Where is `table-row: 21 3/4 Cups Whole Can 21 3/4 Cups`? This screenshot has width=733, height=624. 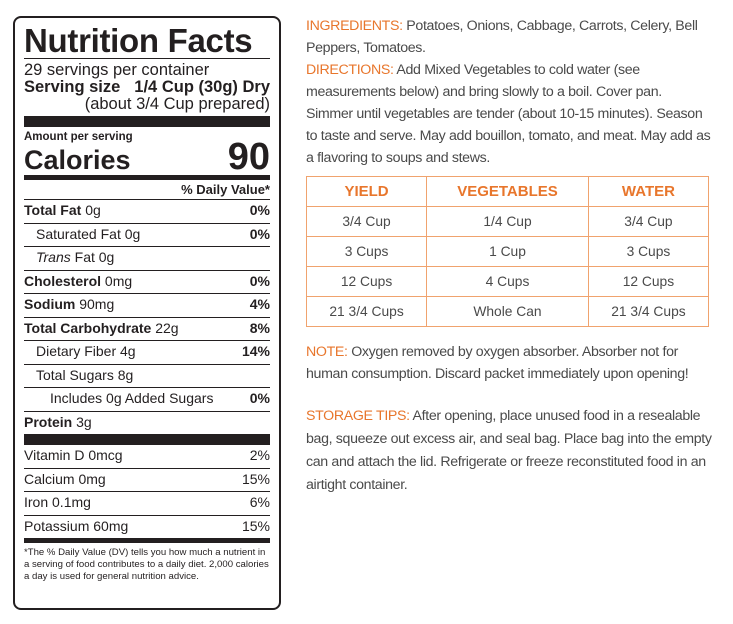 table-row: 21 3/4 Cups Whole Can 21 3/4 Cups is located at coordinates (507, 311).